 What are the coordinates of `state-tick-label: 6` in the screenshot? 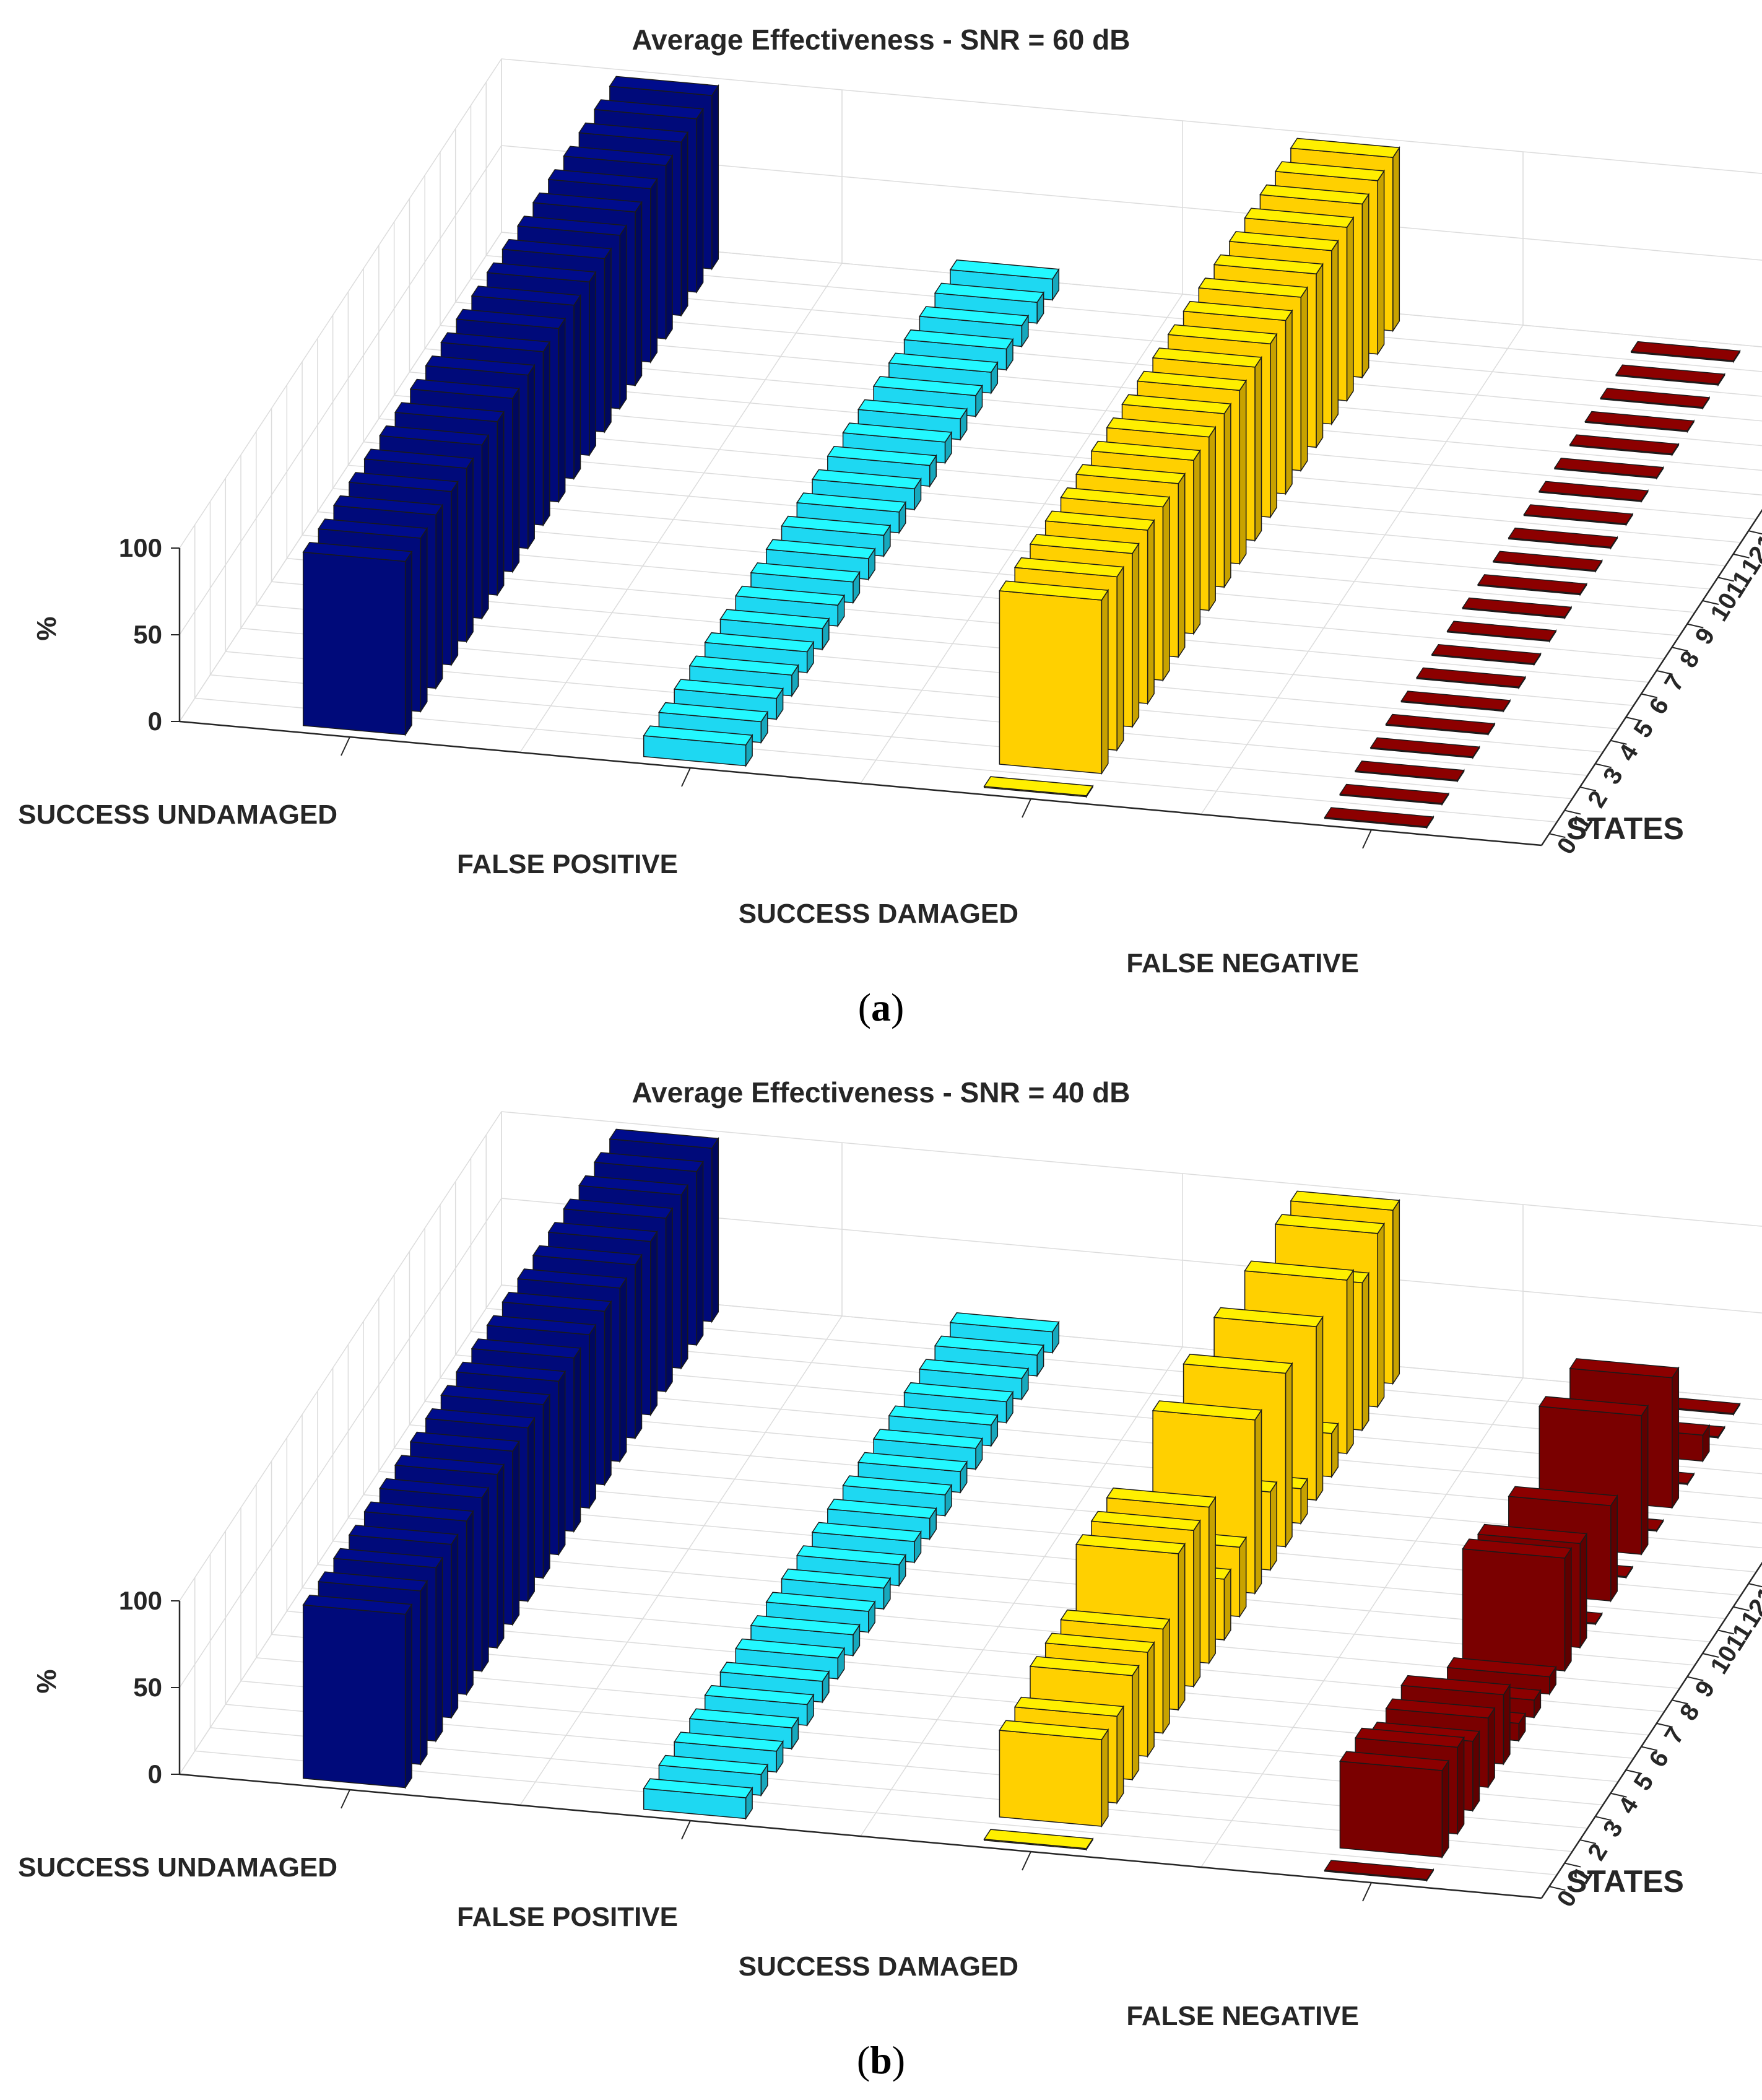 It's located at (1659, 706).